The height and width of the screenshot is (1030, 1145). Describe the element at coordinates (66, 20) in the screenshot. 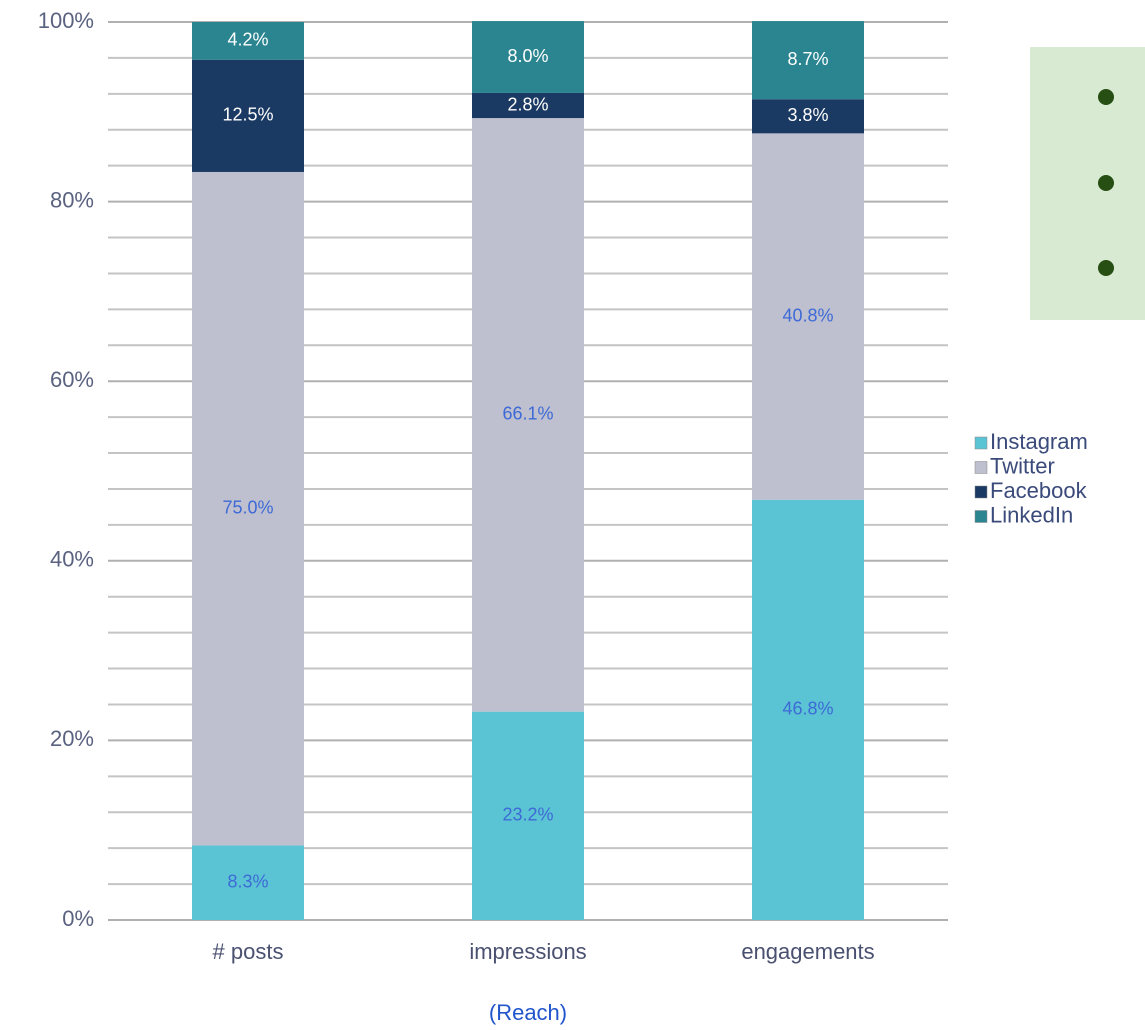

I see `y-tick-label: 100%` at that location.